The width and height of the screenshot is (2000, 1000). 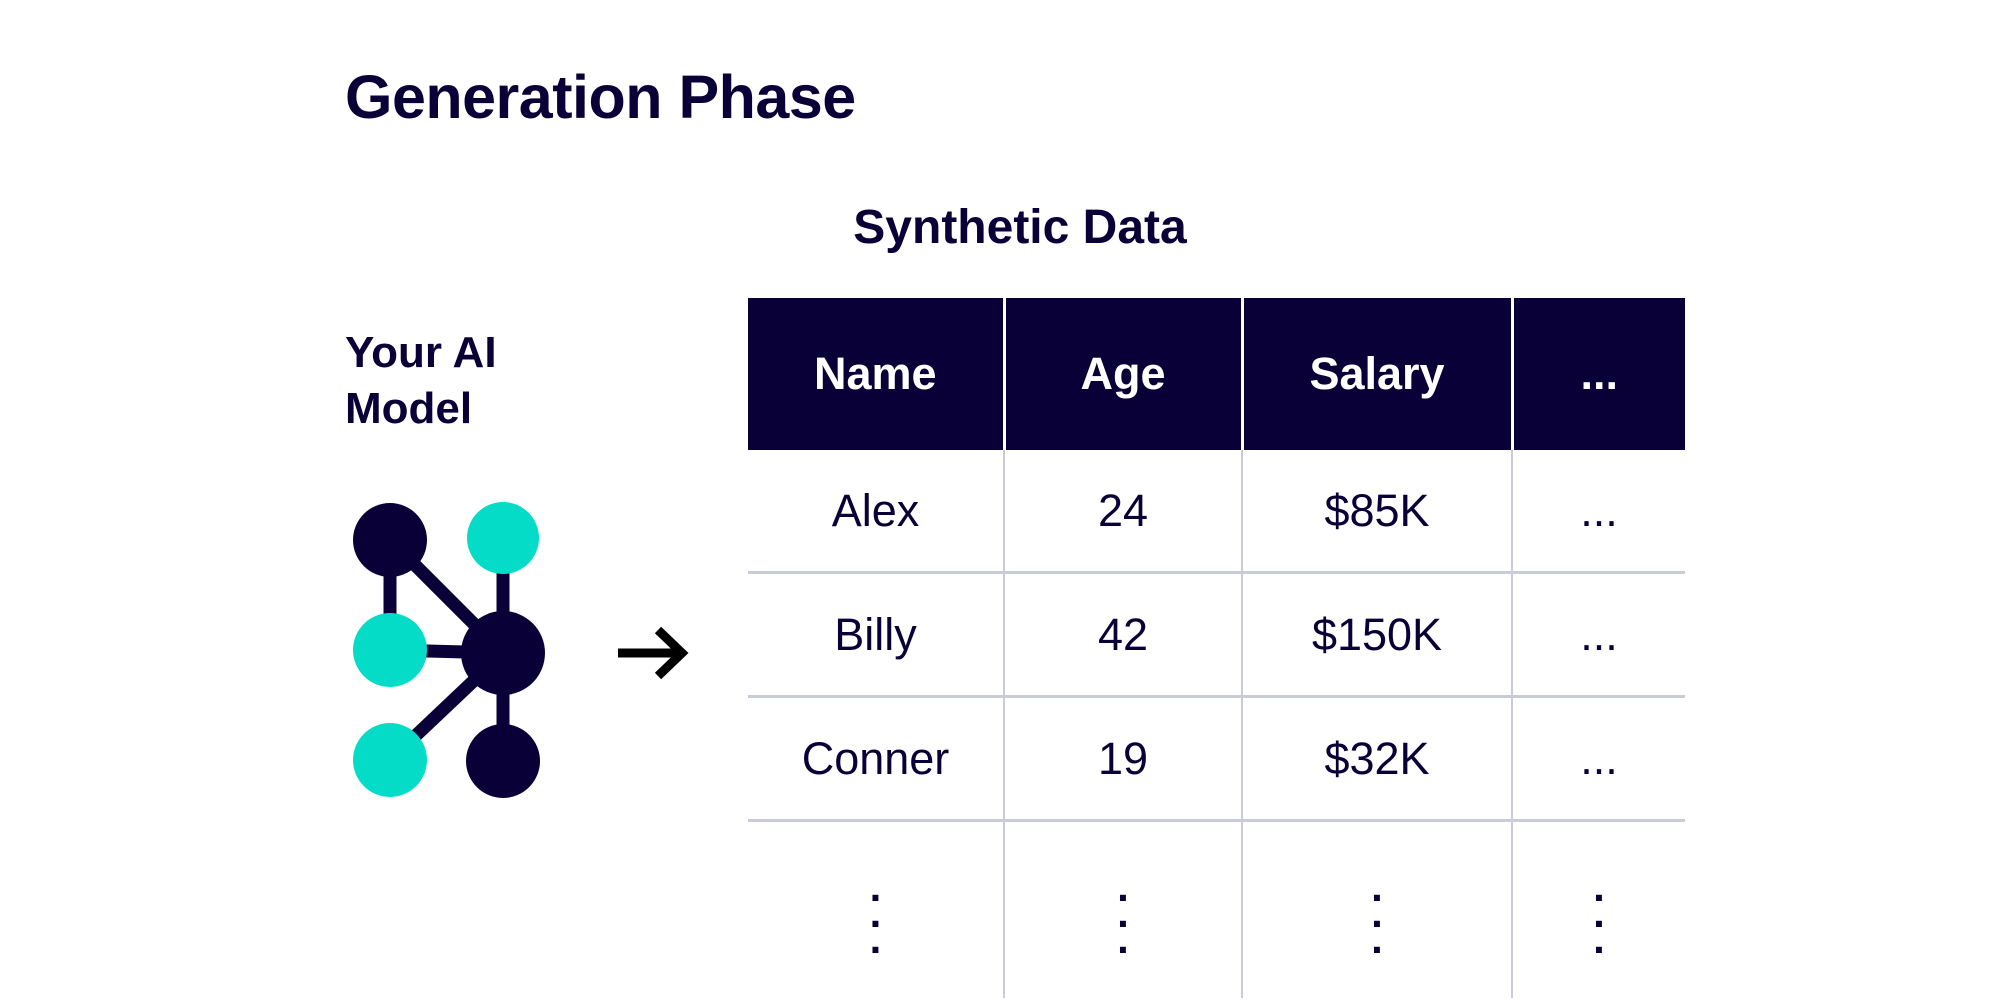 I want to click on model-label-line-1: Your AI, so click(x=421, y=352).